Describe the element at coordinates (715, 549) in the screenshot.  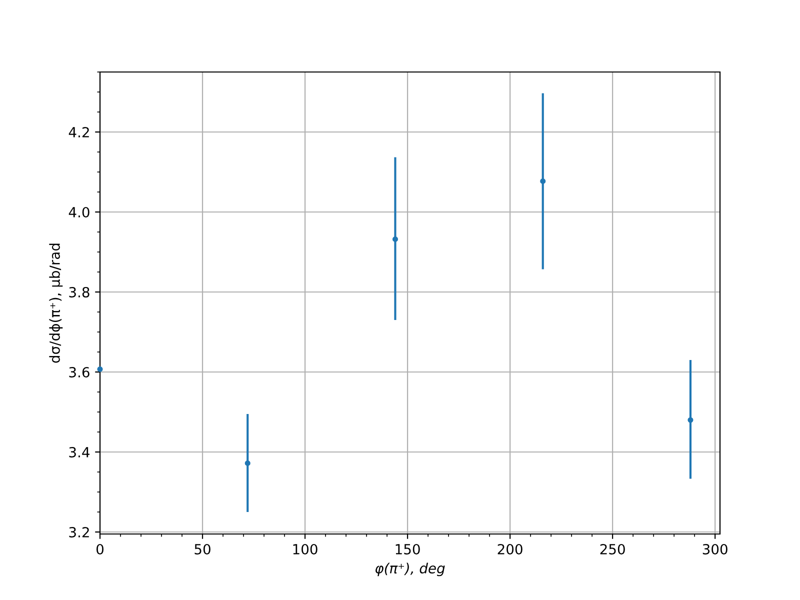
I see `x-tick-label: 300` at that location.